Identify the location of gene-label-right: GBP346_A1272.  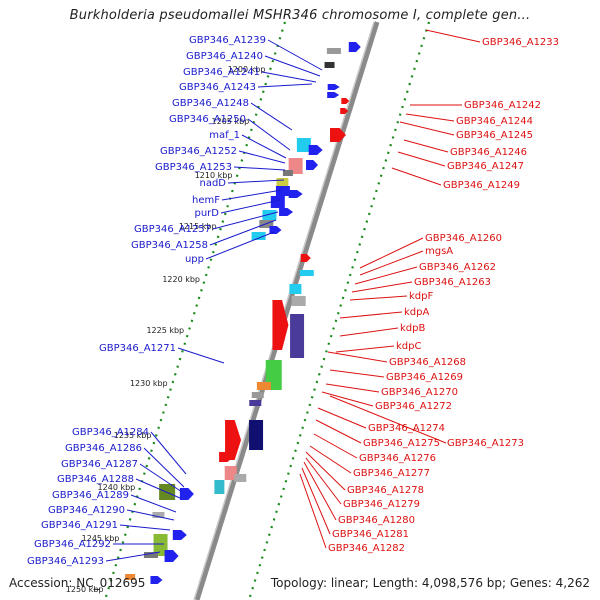
(413, 406).